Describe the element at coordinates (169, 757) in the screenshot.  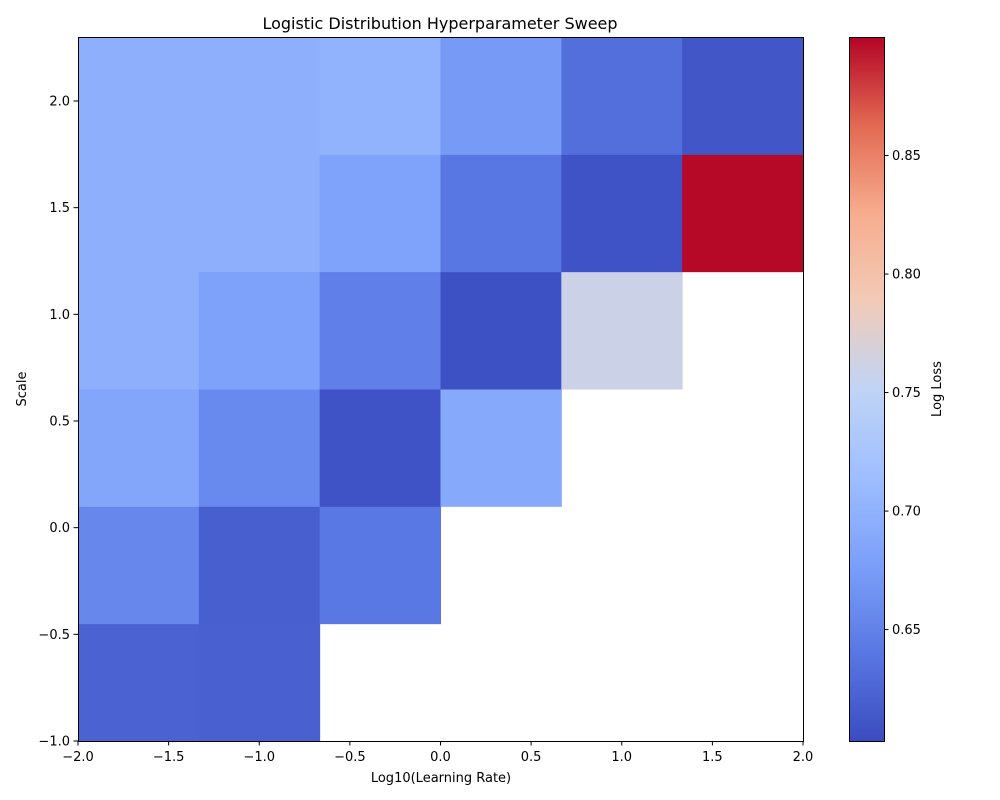
I see `x-tick-label: −1.5` at that location.